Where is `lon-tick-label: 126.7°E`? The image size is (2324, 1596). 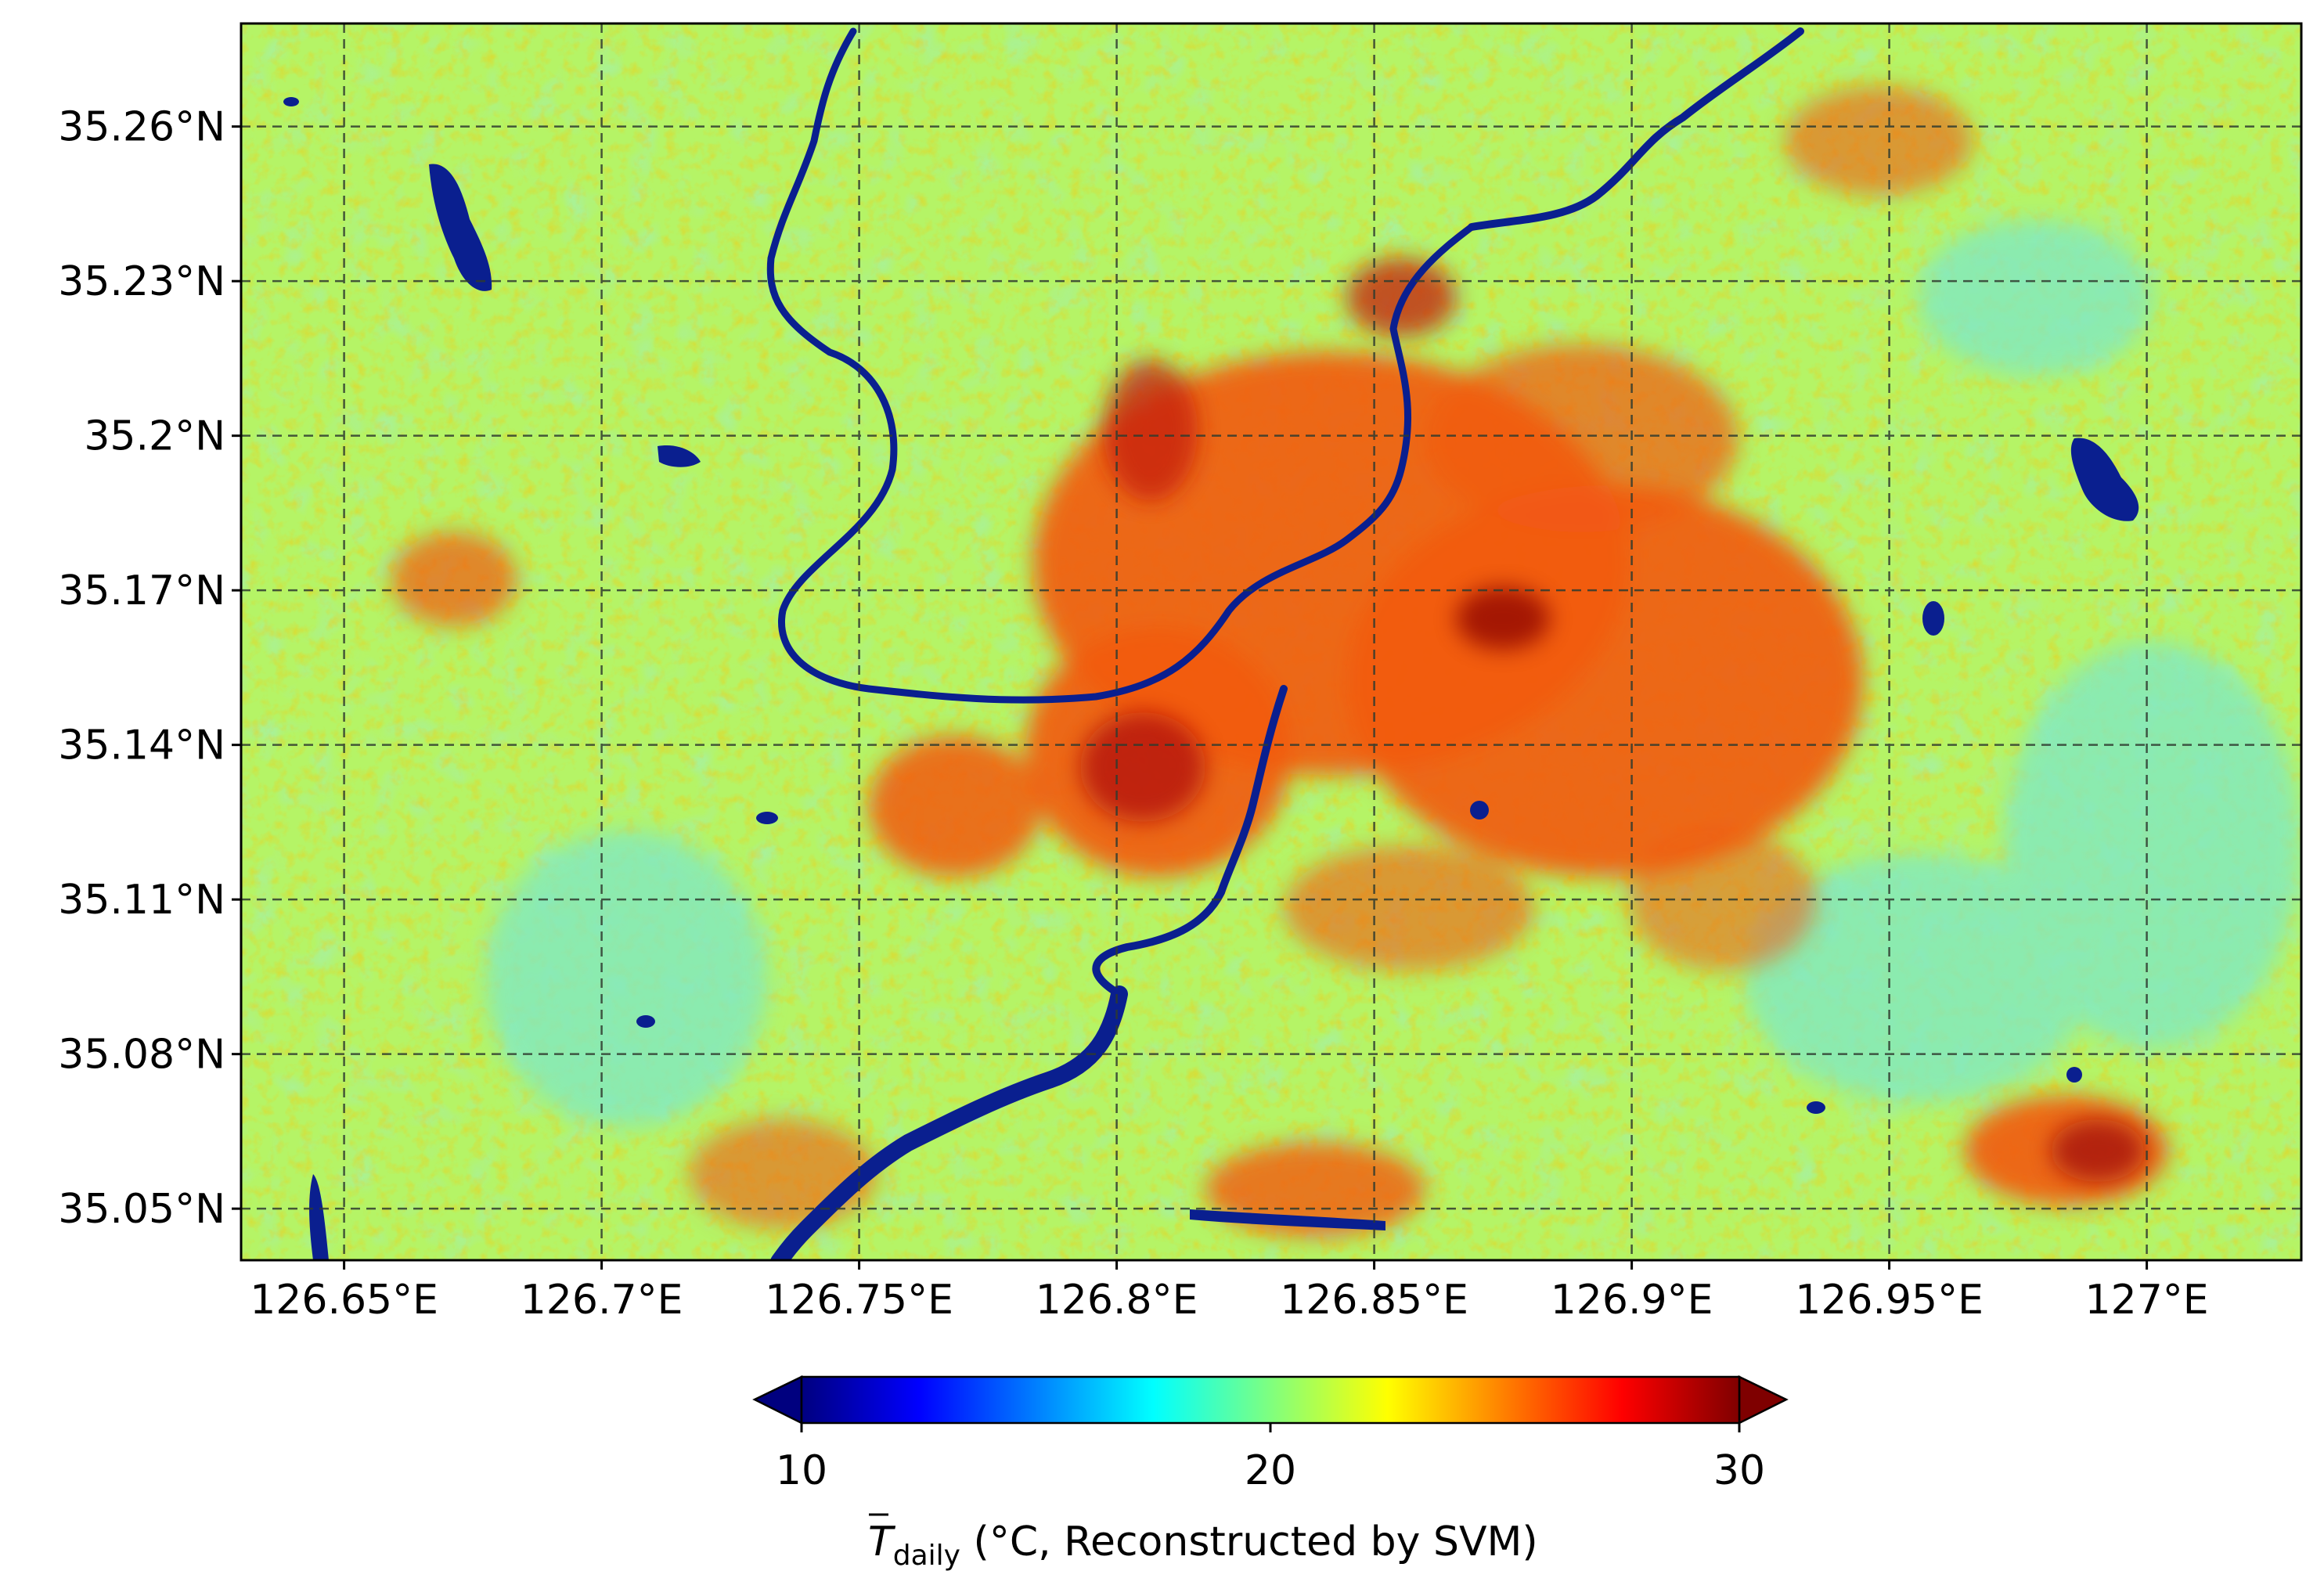 lon-tick-label: 126.7°E is located at coordinates (602, 1300).